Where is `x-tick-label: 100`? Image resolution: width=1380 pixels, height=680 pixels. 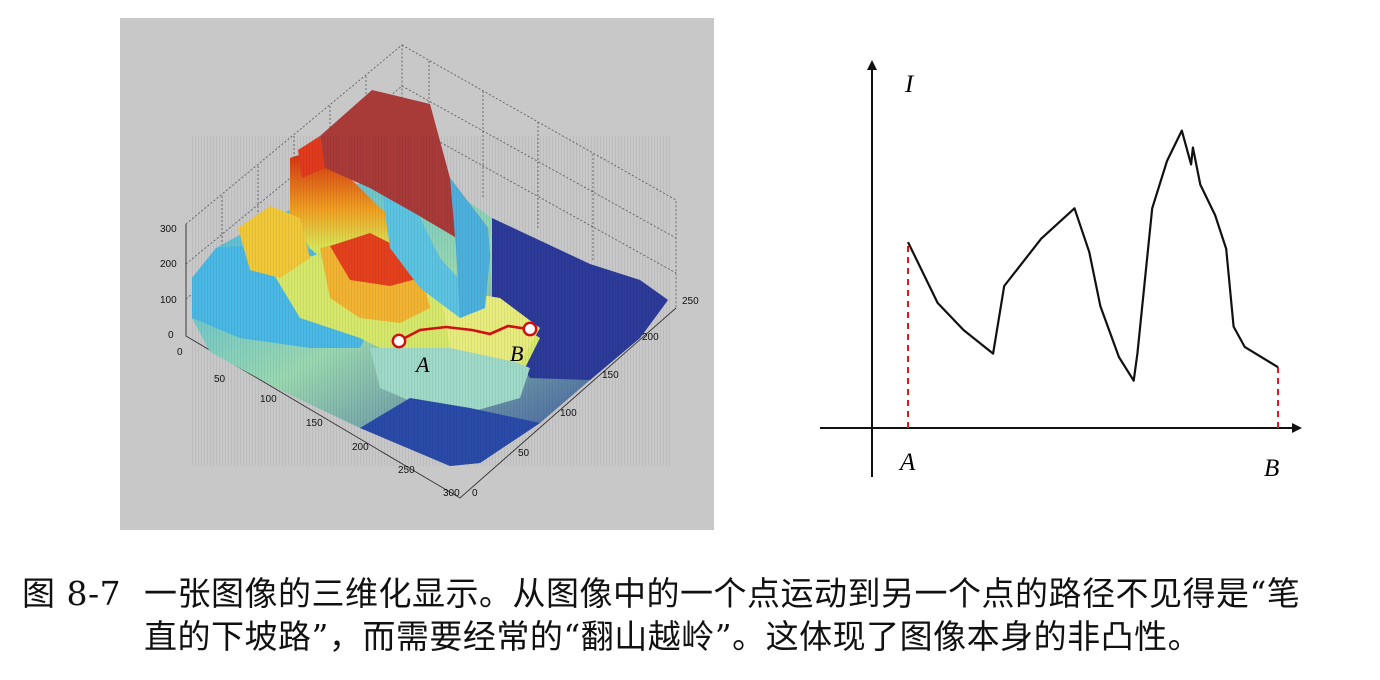
x-tick-label: 100 is located at coordinates (268, 399).